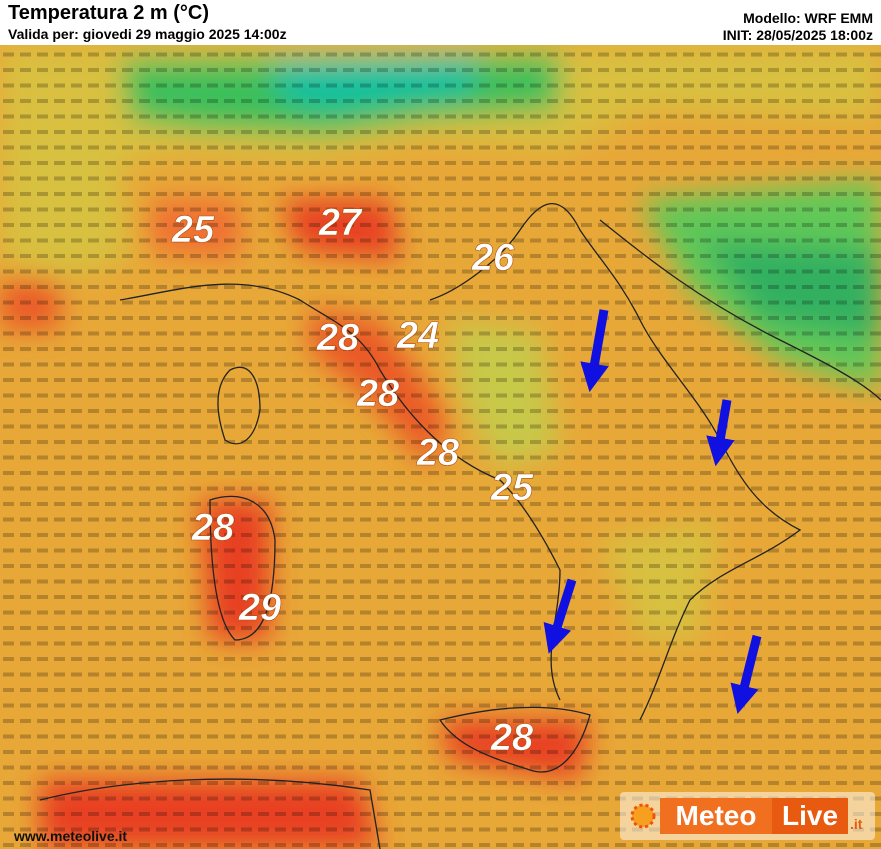 The height and width of the screenshot is (849, 881). What do you see at coordinates (70, 836) in the screenshot?
I see `site-url: www.meteolive.it` at bounding box center [70, 836].